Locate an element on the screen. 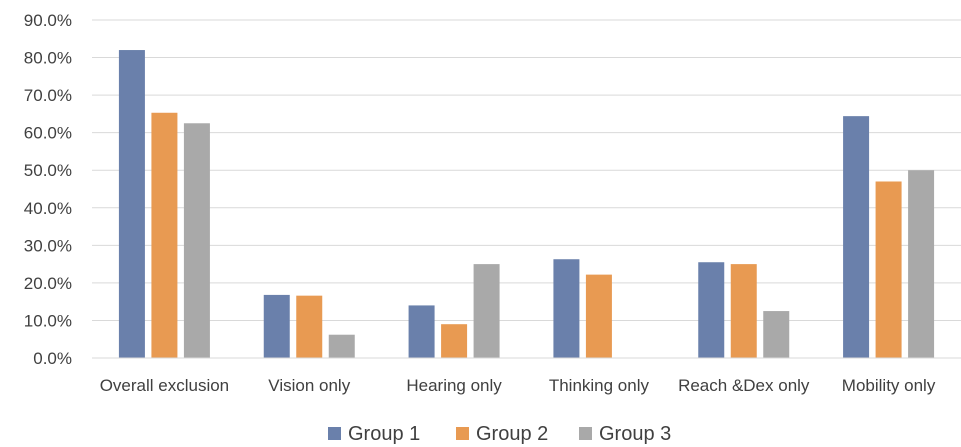 The height and width of the screenshot is (447, 961). y-tick-label: 40.0% is located at coordinates (48, 208).